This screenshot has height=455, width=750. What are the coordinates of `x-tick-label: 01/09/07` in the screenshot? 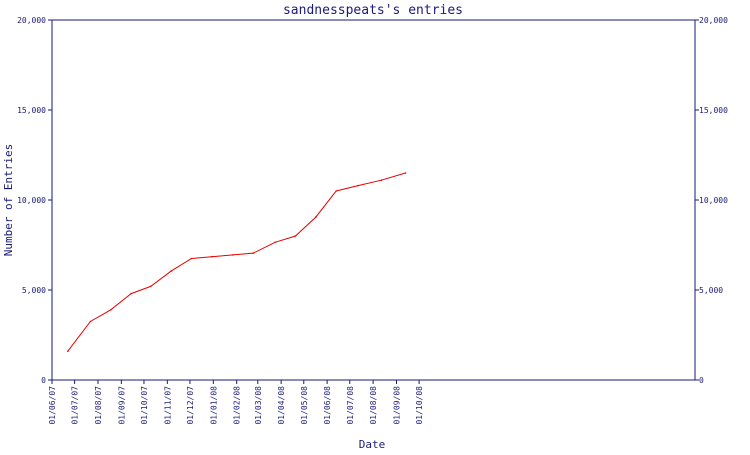 It's located at (121, 405).